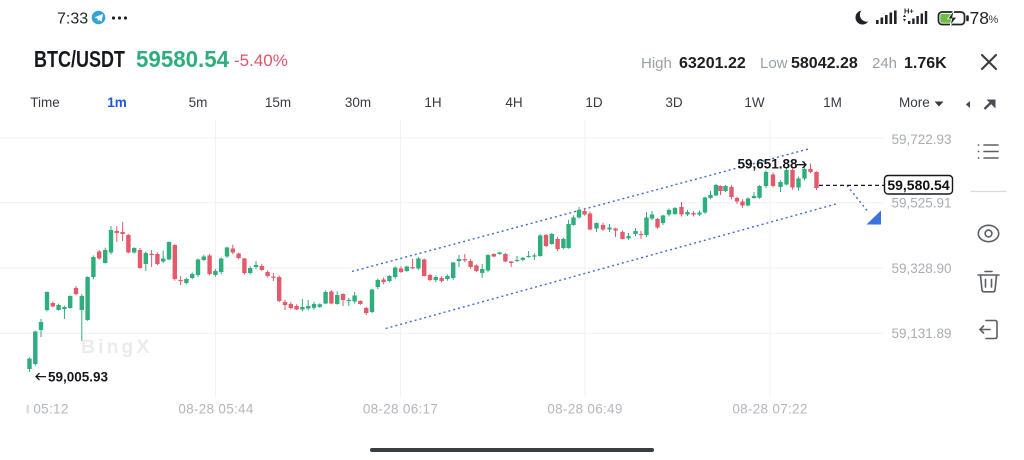  I want to click on svg-text: 05:12, so click(50, 409).